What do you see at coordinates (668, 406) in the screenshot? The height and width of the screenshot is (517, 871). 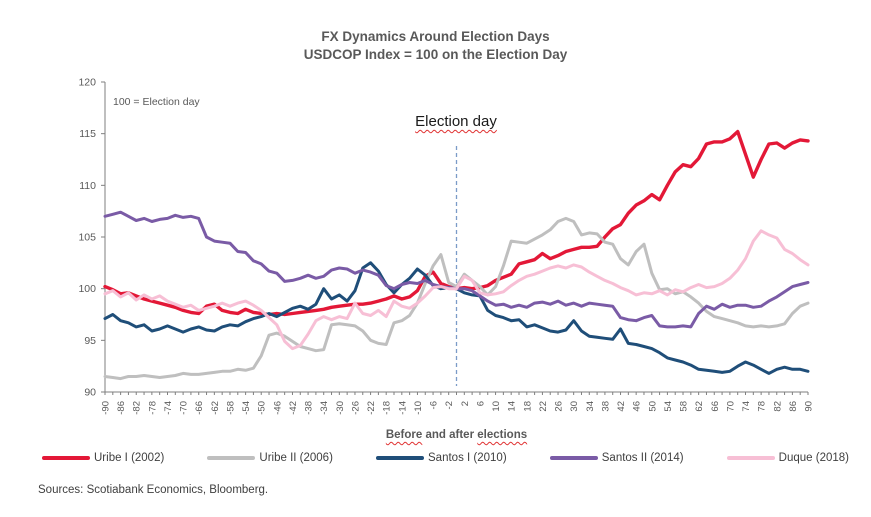 I see `x-tick-label: 54` at bounding box center [668, 406].